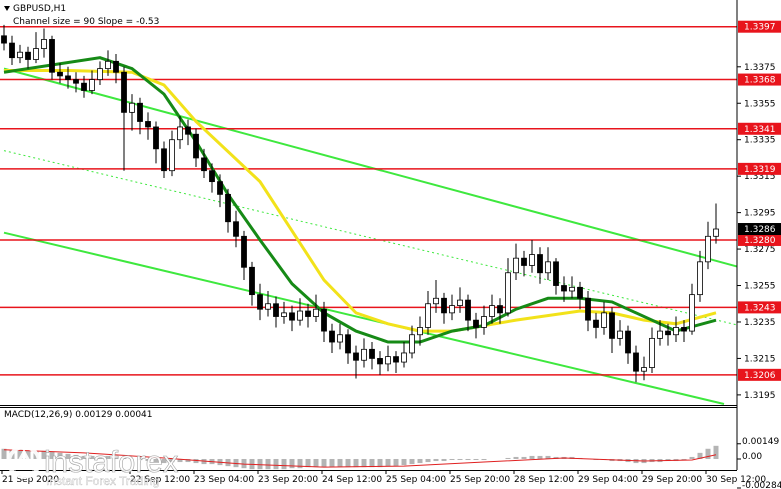 This screenshot has width=781, height=489. I want to click on last-price-box, so click(759, 229).